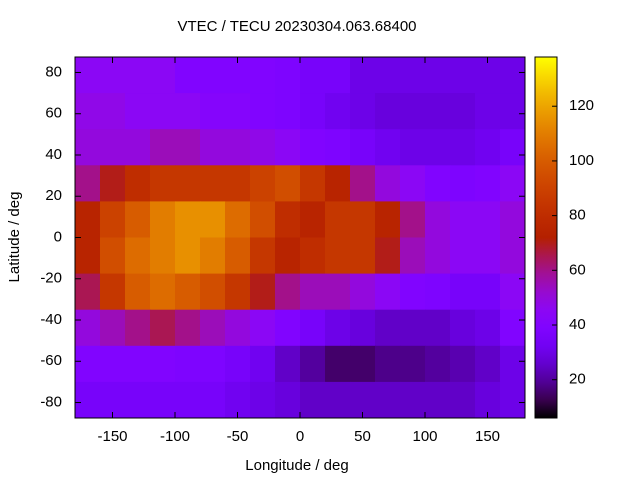 This screenshot has width=640, height=480. Describe the element at coordinates (487, 436) in the screenshot. I see `x-tick-label: 150` at that location.